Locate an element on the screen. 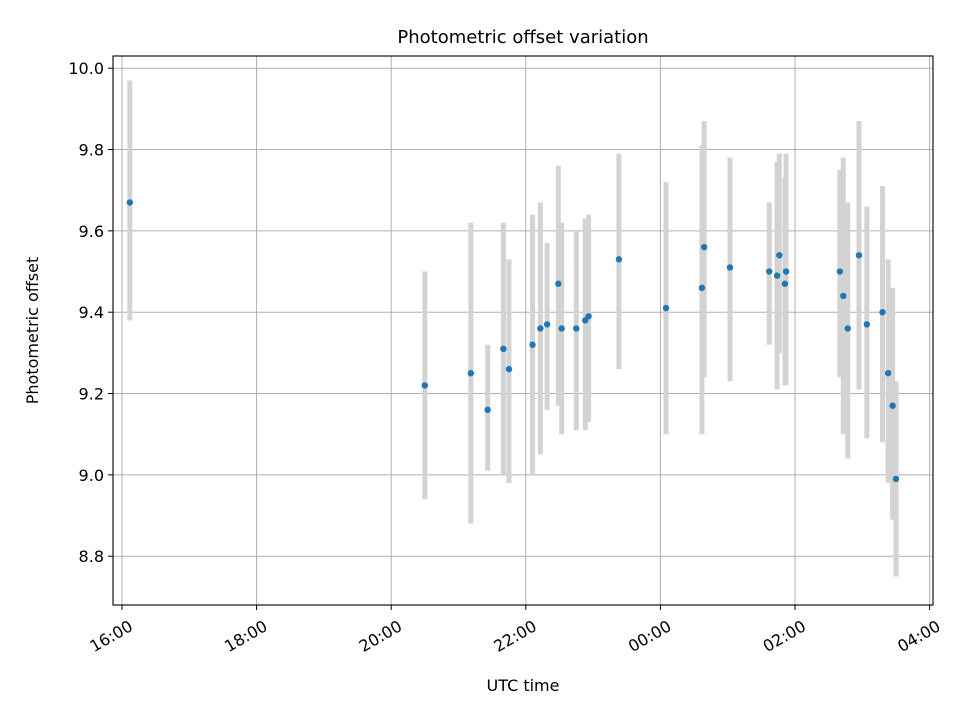  y-axis-ticks: 8.8 9.0 9.2 9.4 9.6 9.8 10.0 is located at coordinates (90, 312).